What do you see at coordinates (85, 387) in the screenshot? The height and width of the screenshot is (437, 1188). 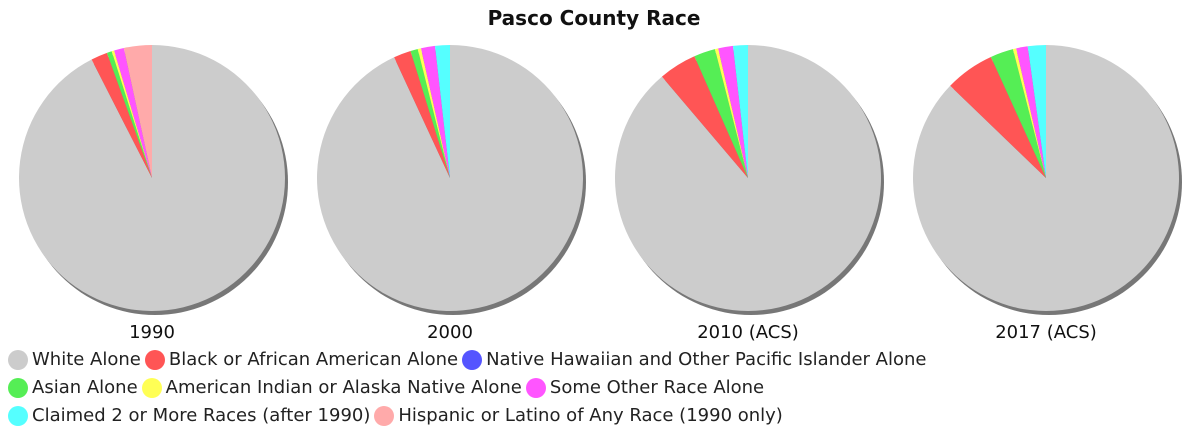 I see `legend-label: Asian Alone` at bounding box center [85, 387].